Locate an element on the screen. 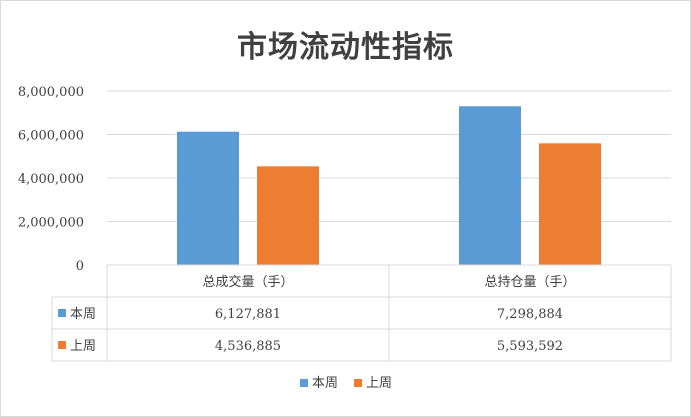  data-label: 4,536,885 is located at coordinates (248, 346).